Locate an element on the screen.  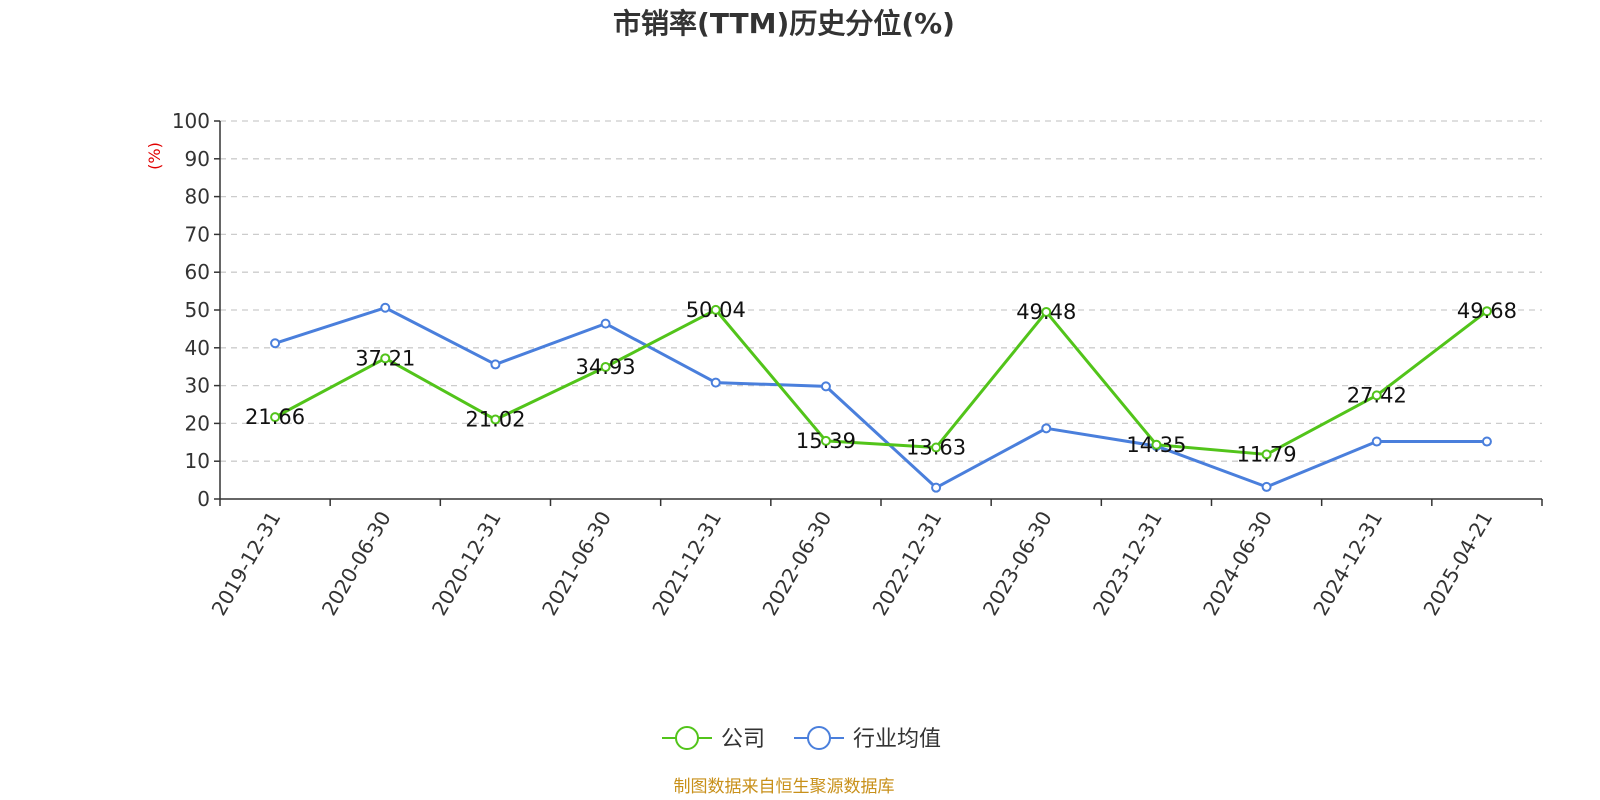
data-label: 21.02 is located at coordinates (495, 420).